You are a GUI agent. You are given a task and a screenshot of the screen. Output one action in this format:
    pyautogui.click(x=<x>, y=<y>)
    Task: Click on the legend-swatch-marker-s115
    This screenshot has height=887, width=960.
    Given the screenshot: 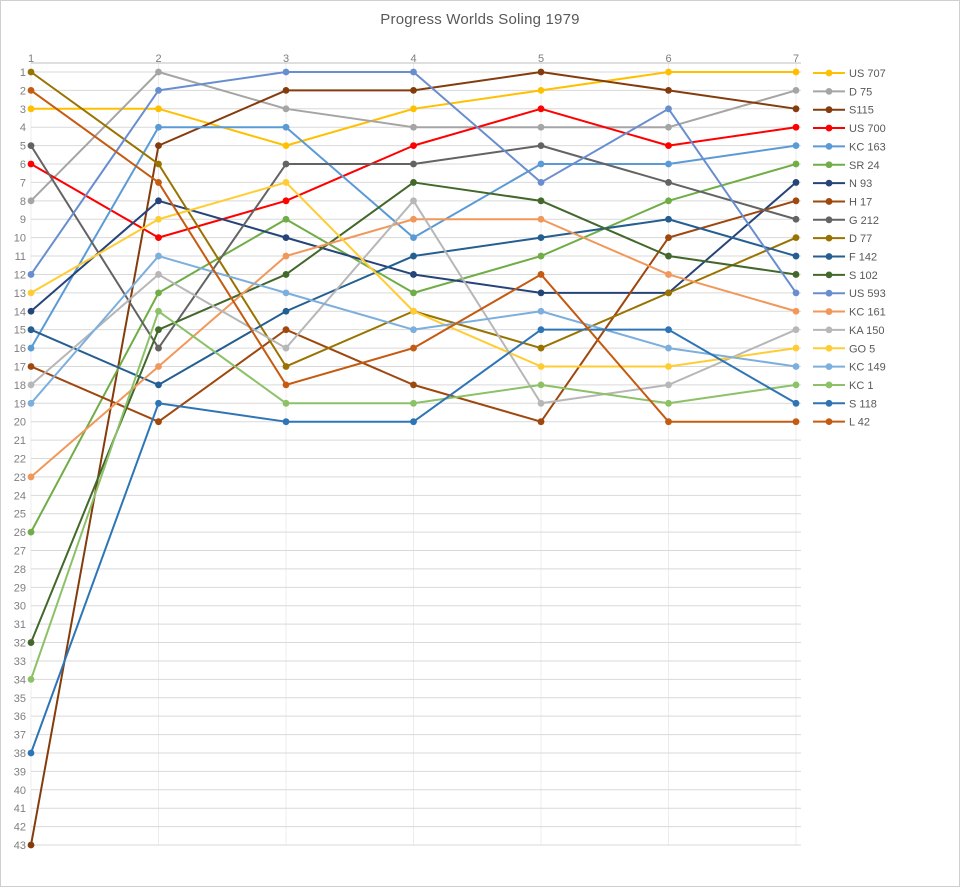 What is the action you would take?
    pyautogui.click(x=829, y=110)
    